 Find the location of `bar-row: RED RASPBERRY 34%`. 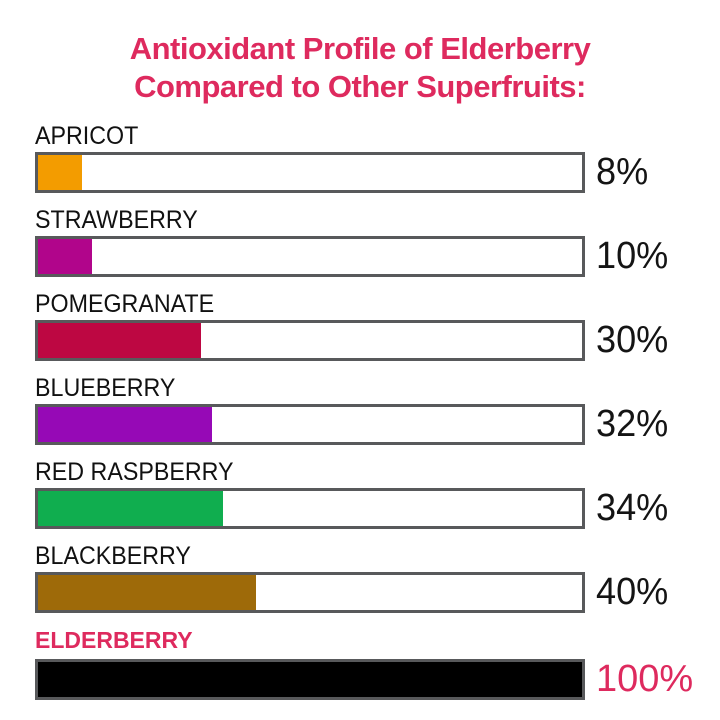

bar-row: RED RASPBERRY 34% is located at coordinates (377, 493).